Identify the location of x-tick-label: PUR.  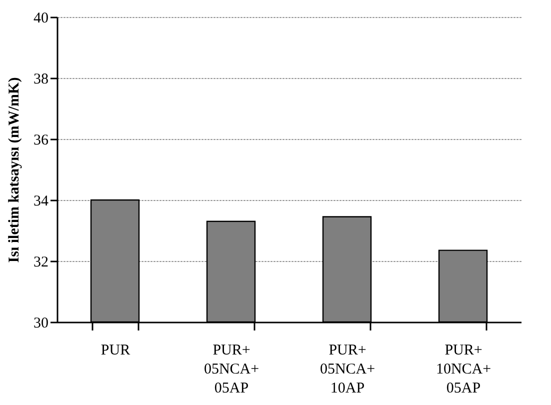
(115, 350).